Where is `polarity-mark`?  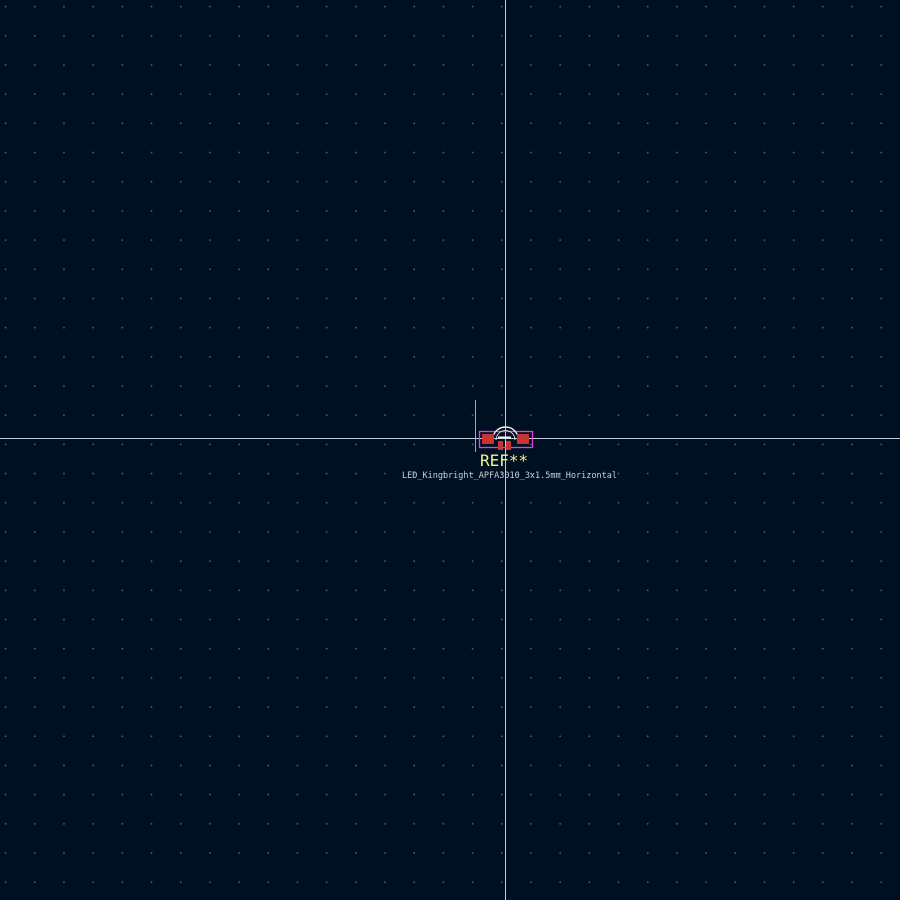
polarity-mark is located at coordinates (504, 437).